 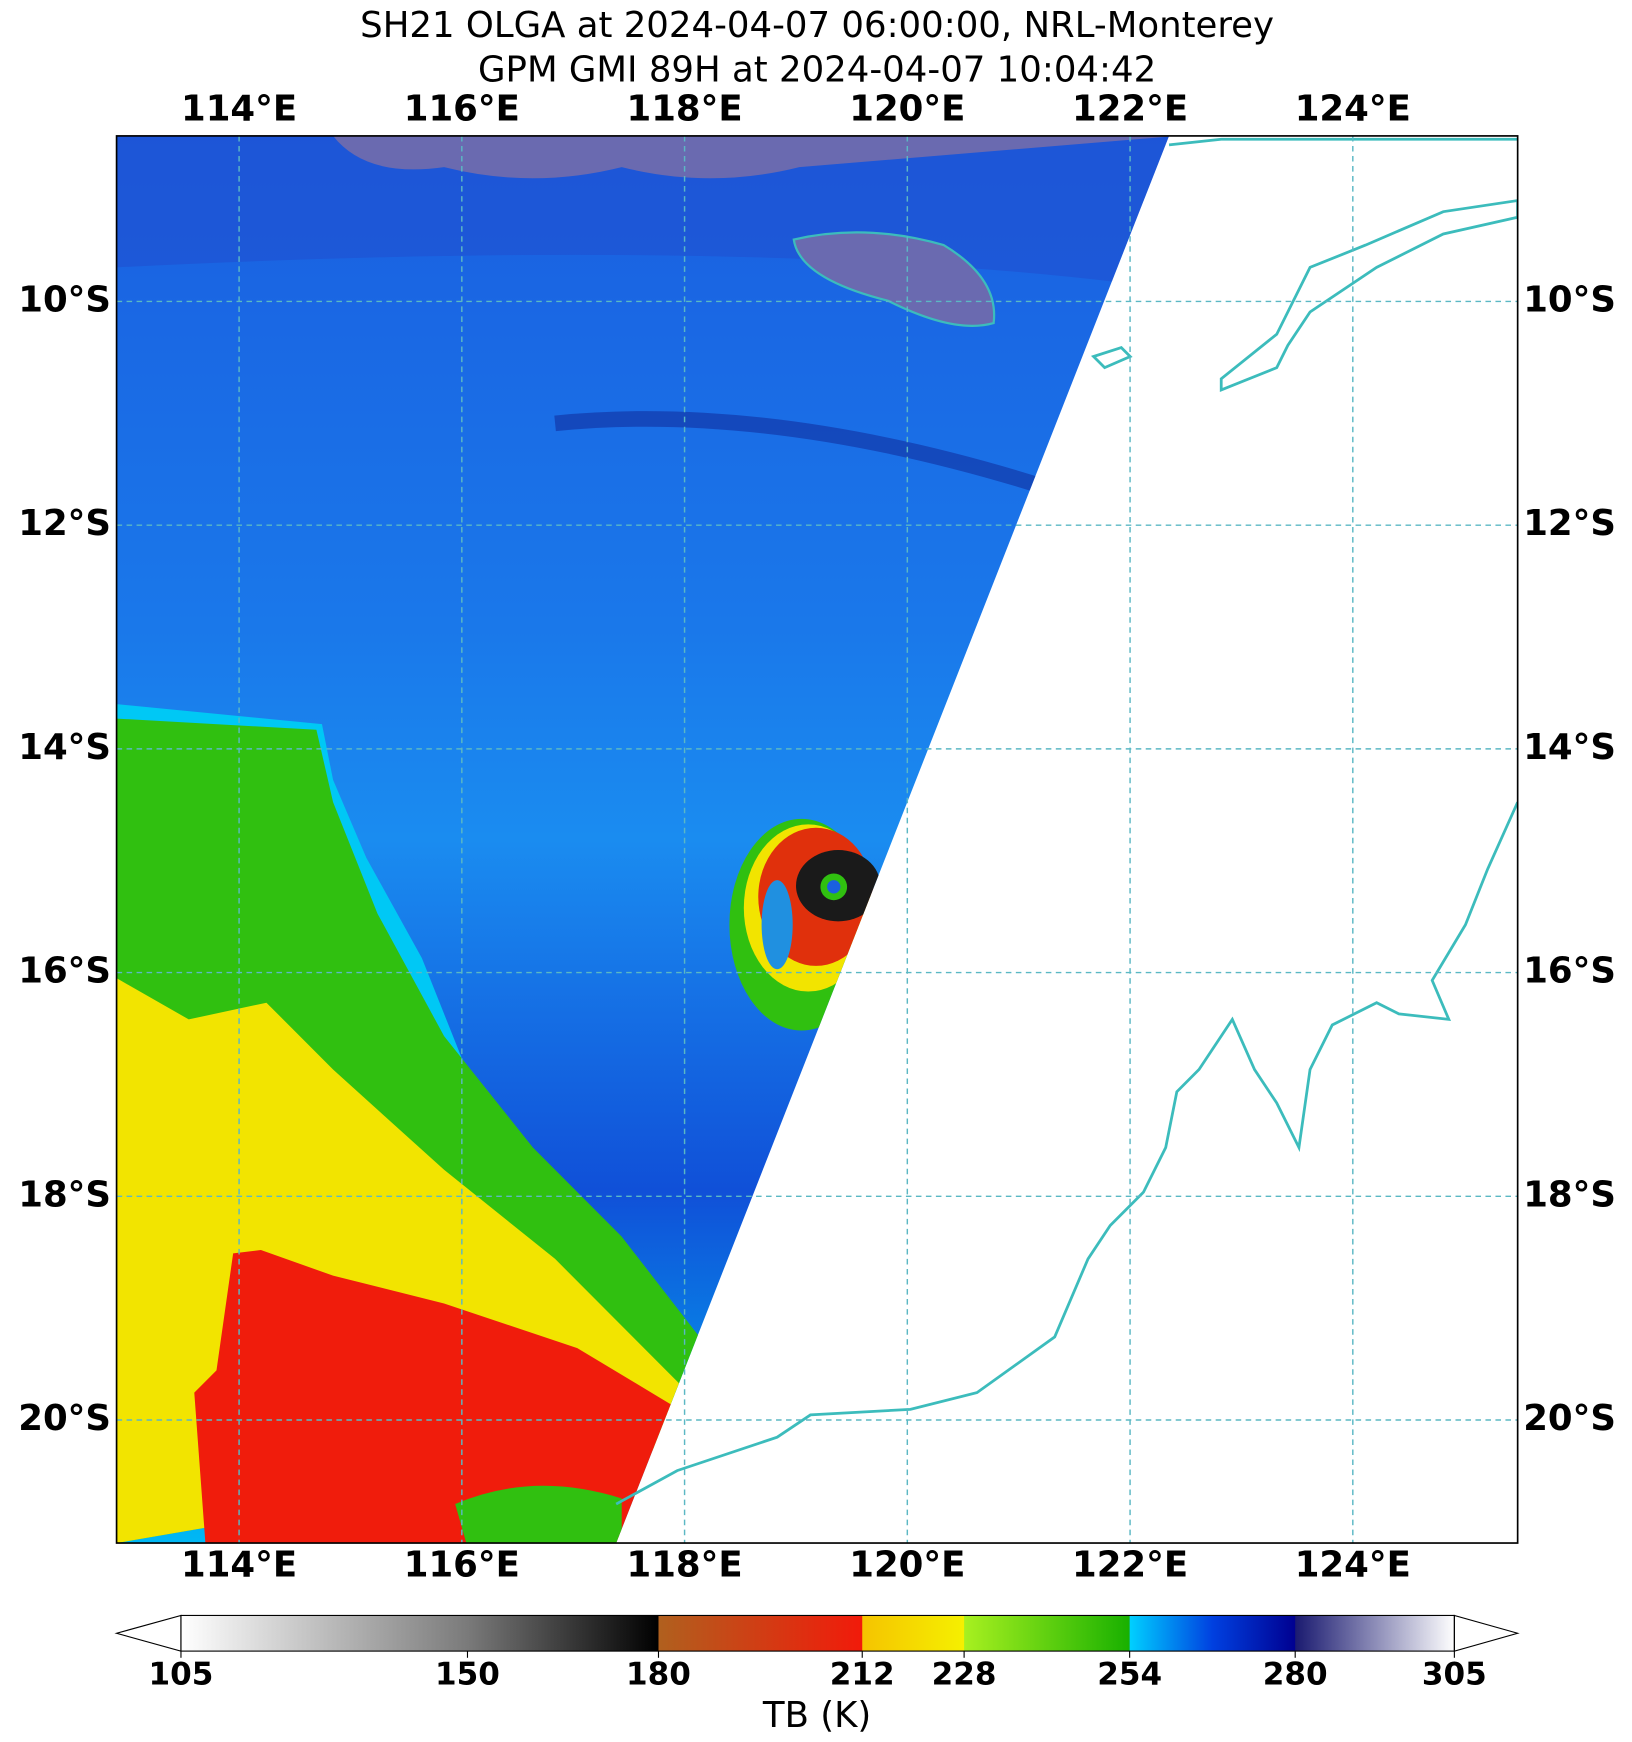 I want to click on colorbar-tick-label: 280, so click(x=1295, y=1675).